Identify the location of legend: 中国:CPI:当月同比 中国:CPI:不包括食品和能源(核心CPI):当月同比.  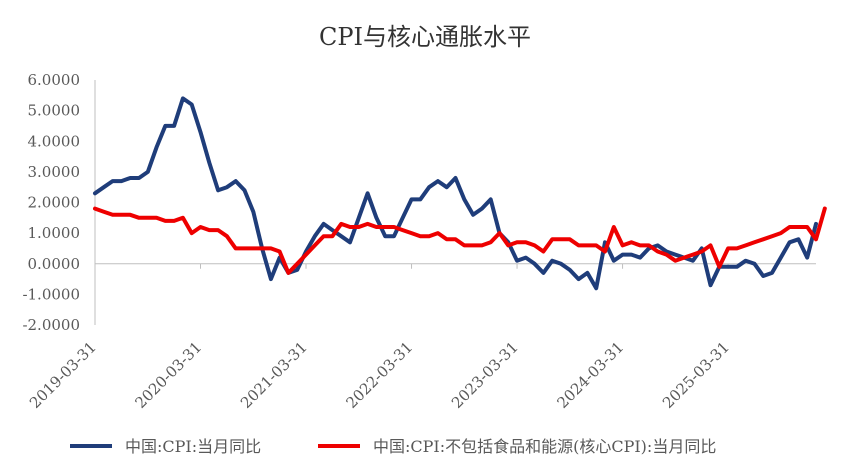
(393, 446).